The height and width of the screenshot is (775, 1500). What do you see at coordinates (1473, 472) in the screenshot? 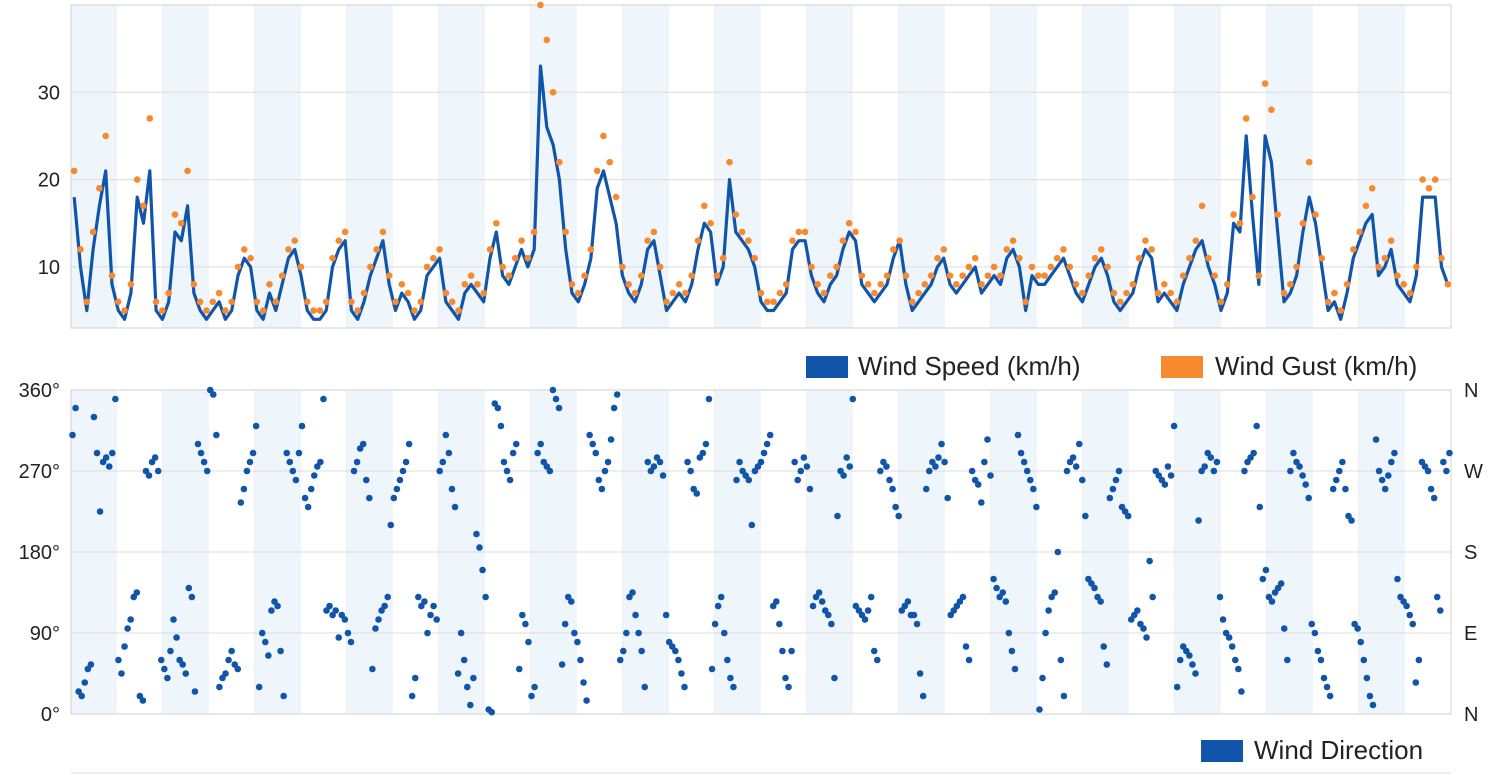
I see `direction-compass-label: W` at bounding box center [1473, 472].